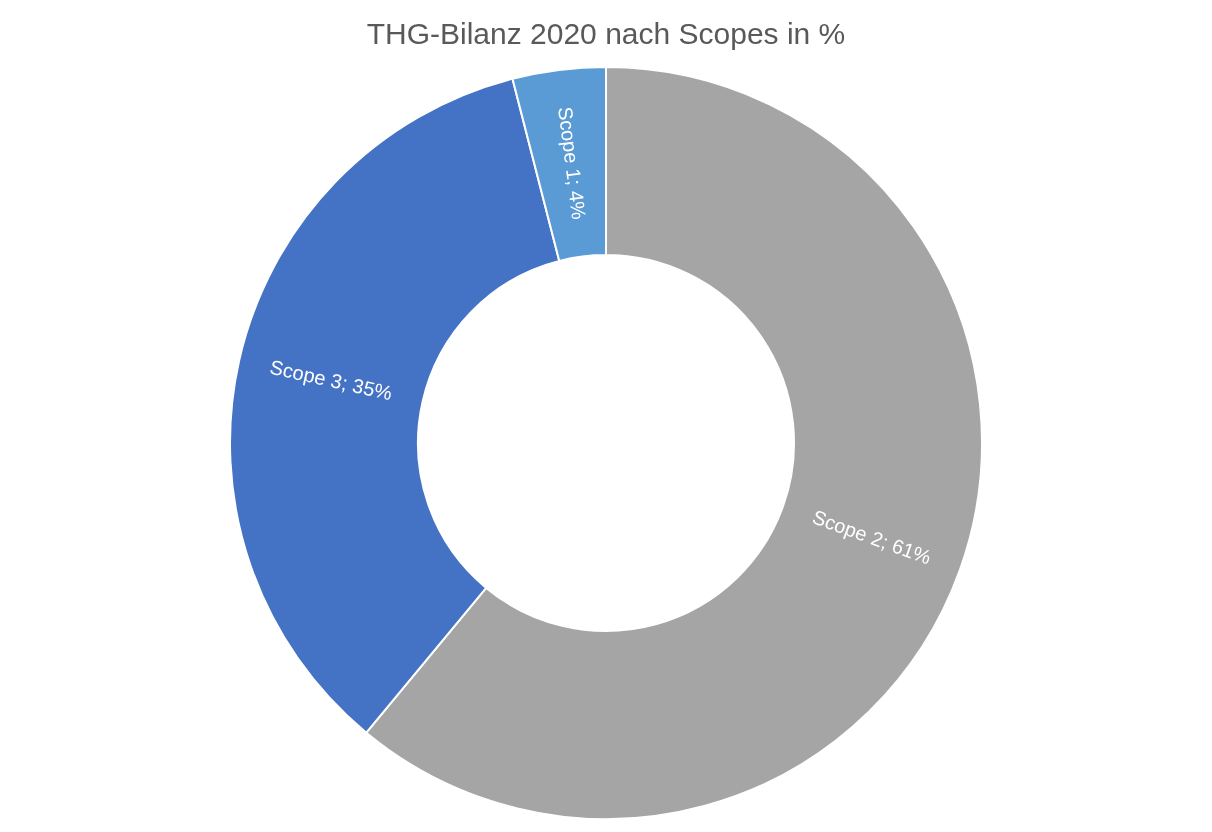  What do you see at coordinates (872, 537) in the screenshot?
I see `slice-label: Scope 2; 61%` at bounding box center [872, 537].